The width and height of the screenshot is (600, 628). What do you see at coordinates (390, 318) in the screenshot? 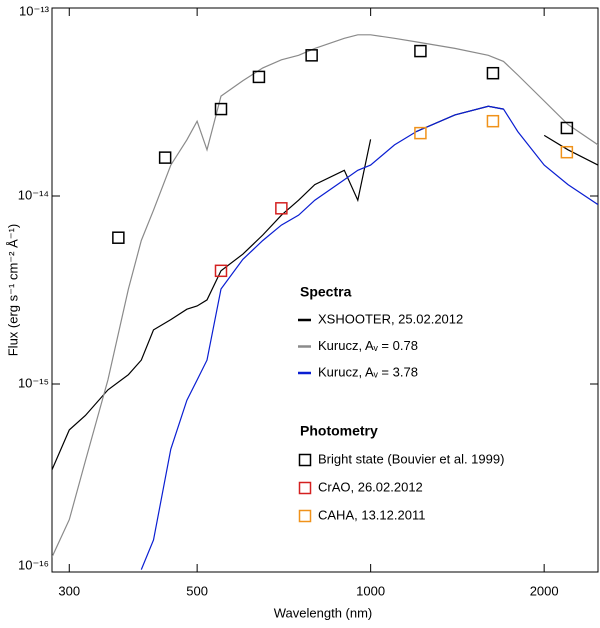
I see `legend-label: XSHOOTER, 25.02.2012` at bounding box center [390, 318].